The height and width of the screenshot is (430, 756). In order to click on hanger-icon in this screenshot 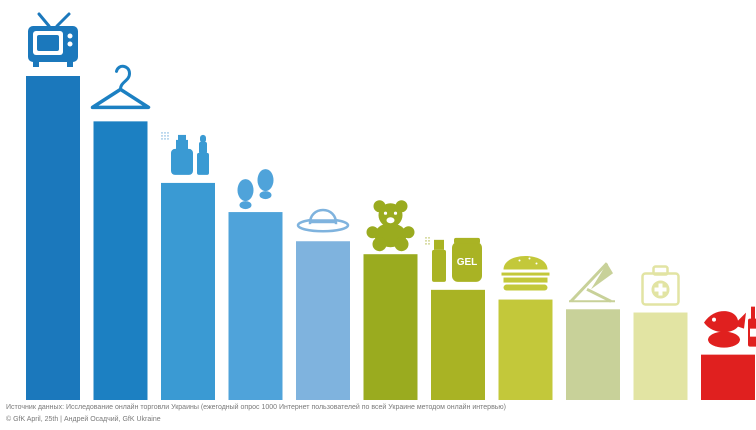, I will do `click(120, 87)`.